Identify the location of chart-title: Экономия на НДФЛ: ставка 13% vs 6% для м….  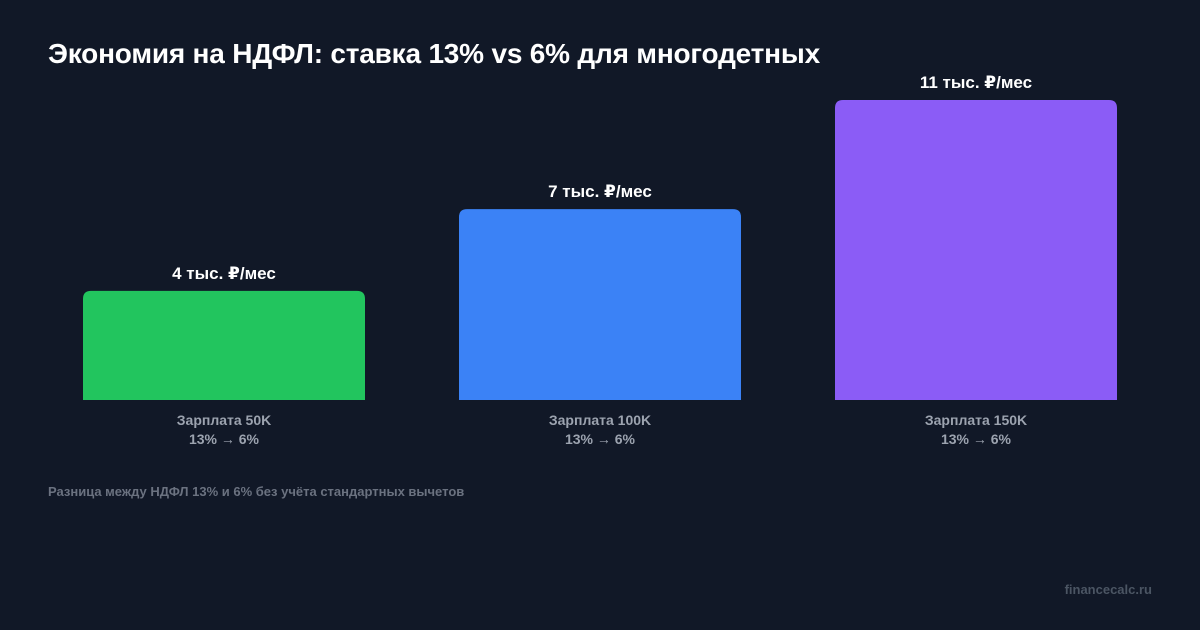
(434, 53).